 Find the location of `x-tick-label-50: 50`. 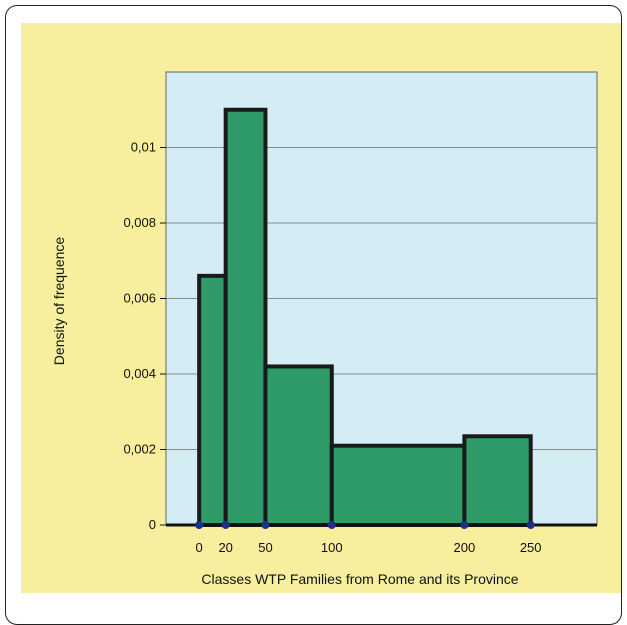

x-tick-label-50: 50 is located at coordinates (265, 547).